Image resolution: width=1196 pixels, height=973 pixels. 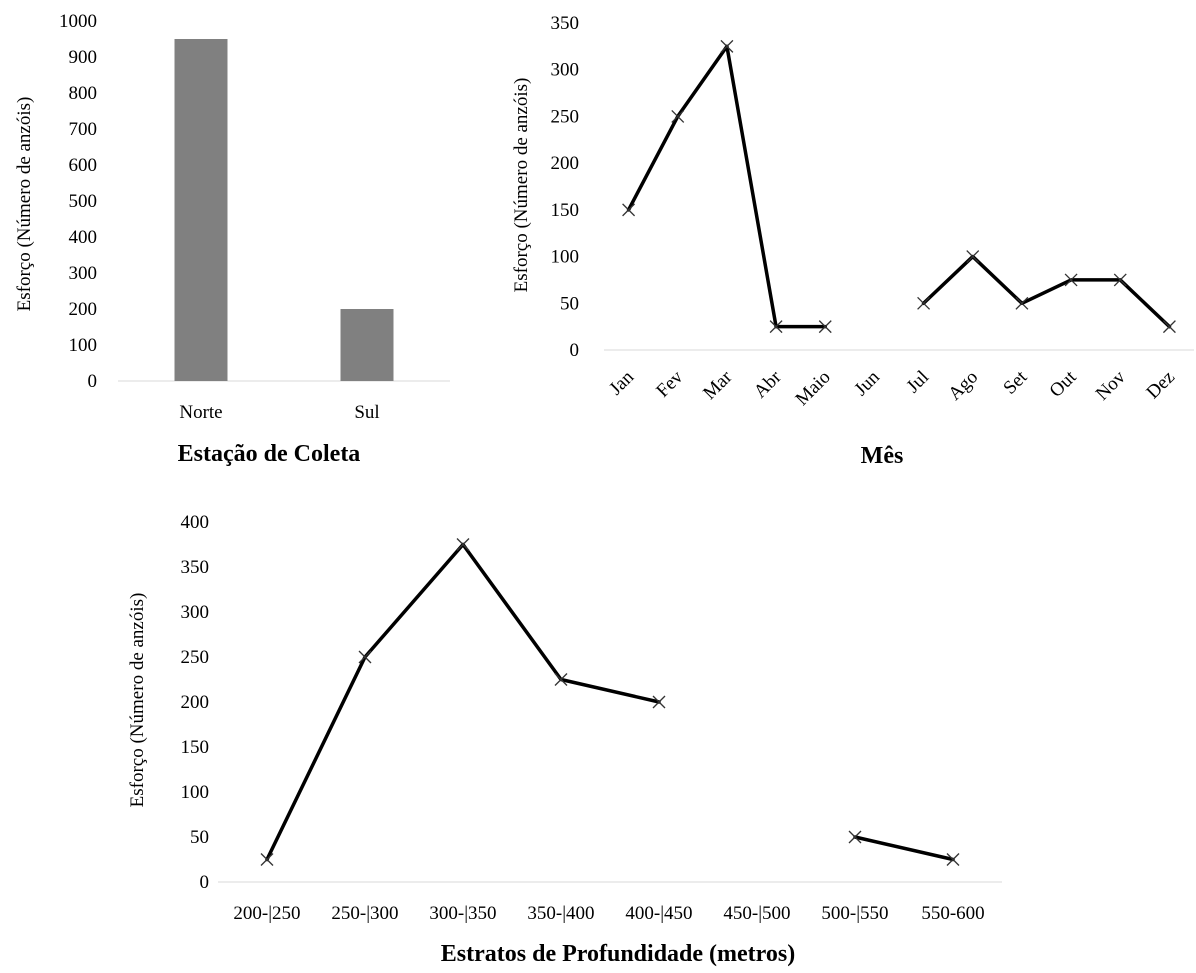 I want to click on mes-ytick: 150, so click(x=565, y=210).